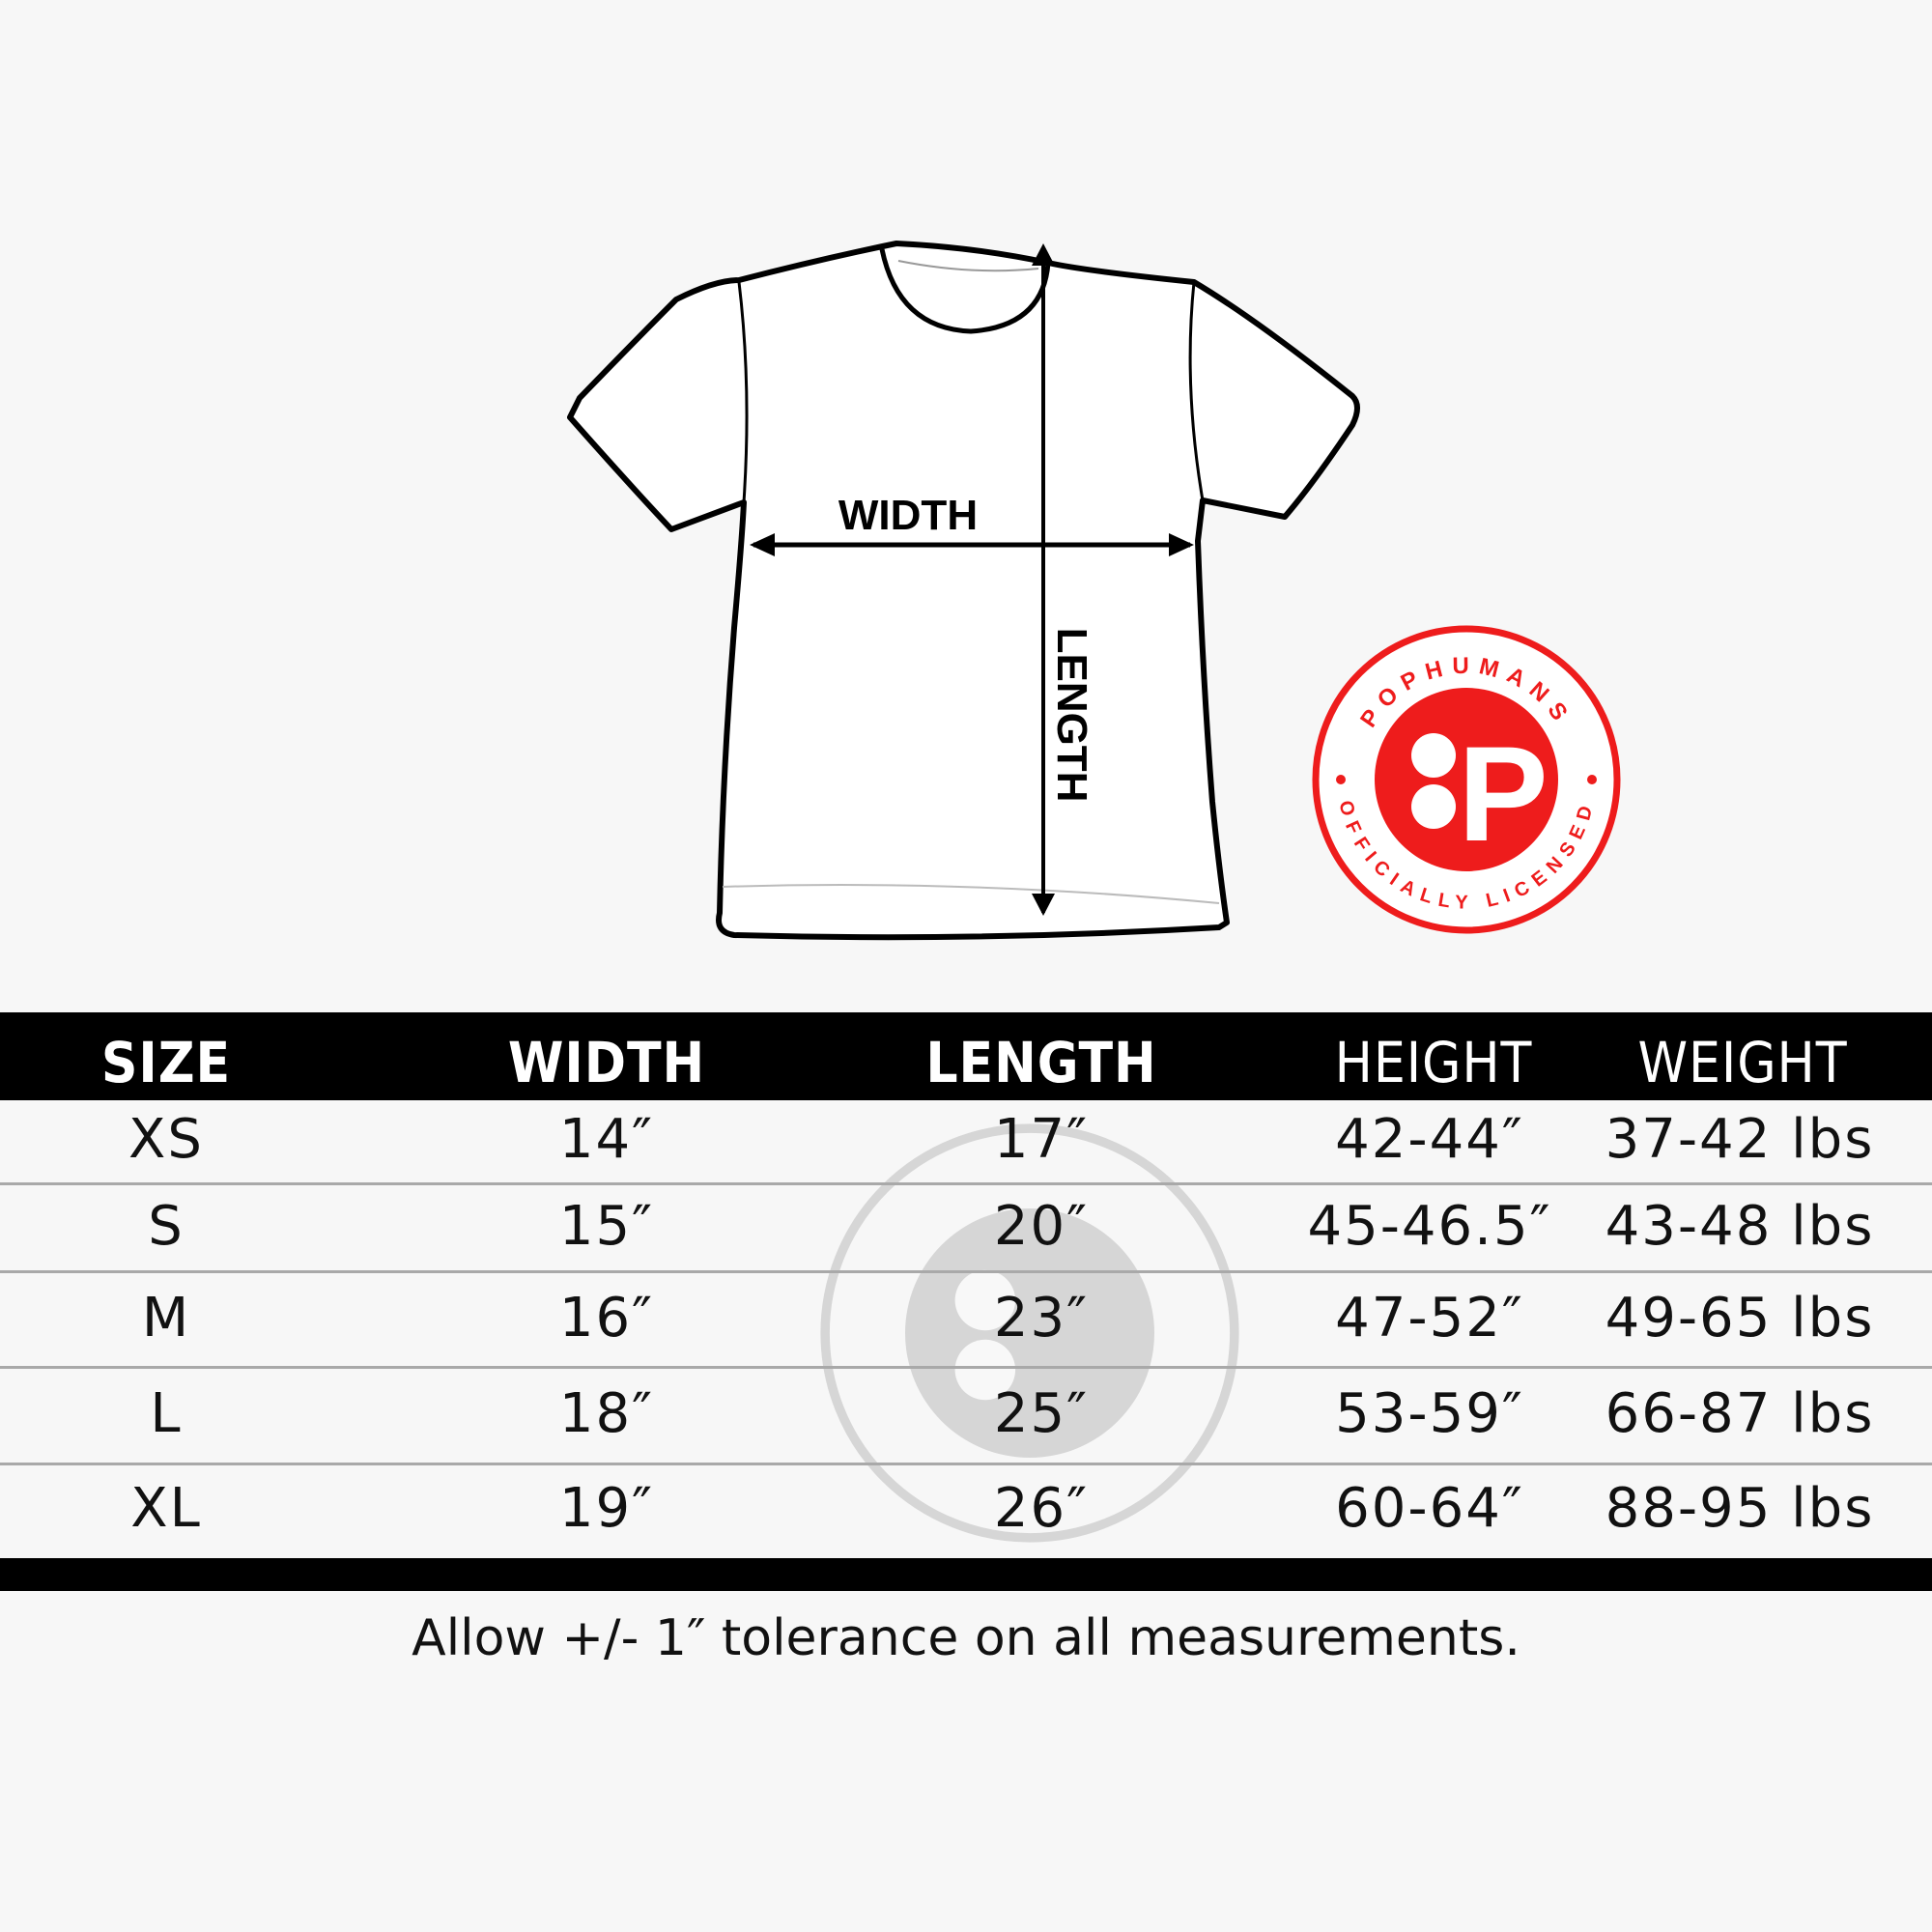  I want to click on table-bottom-bar, so click(966, 1574).